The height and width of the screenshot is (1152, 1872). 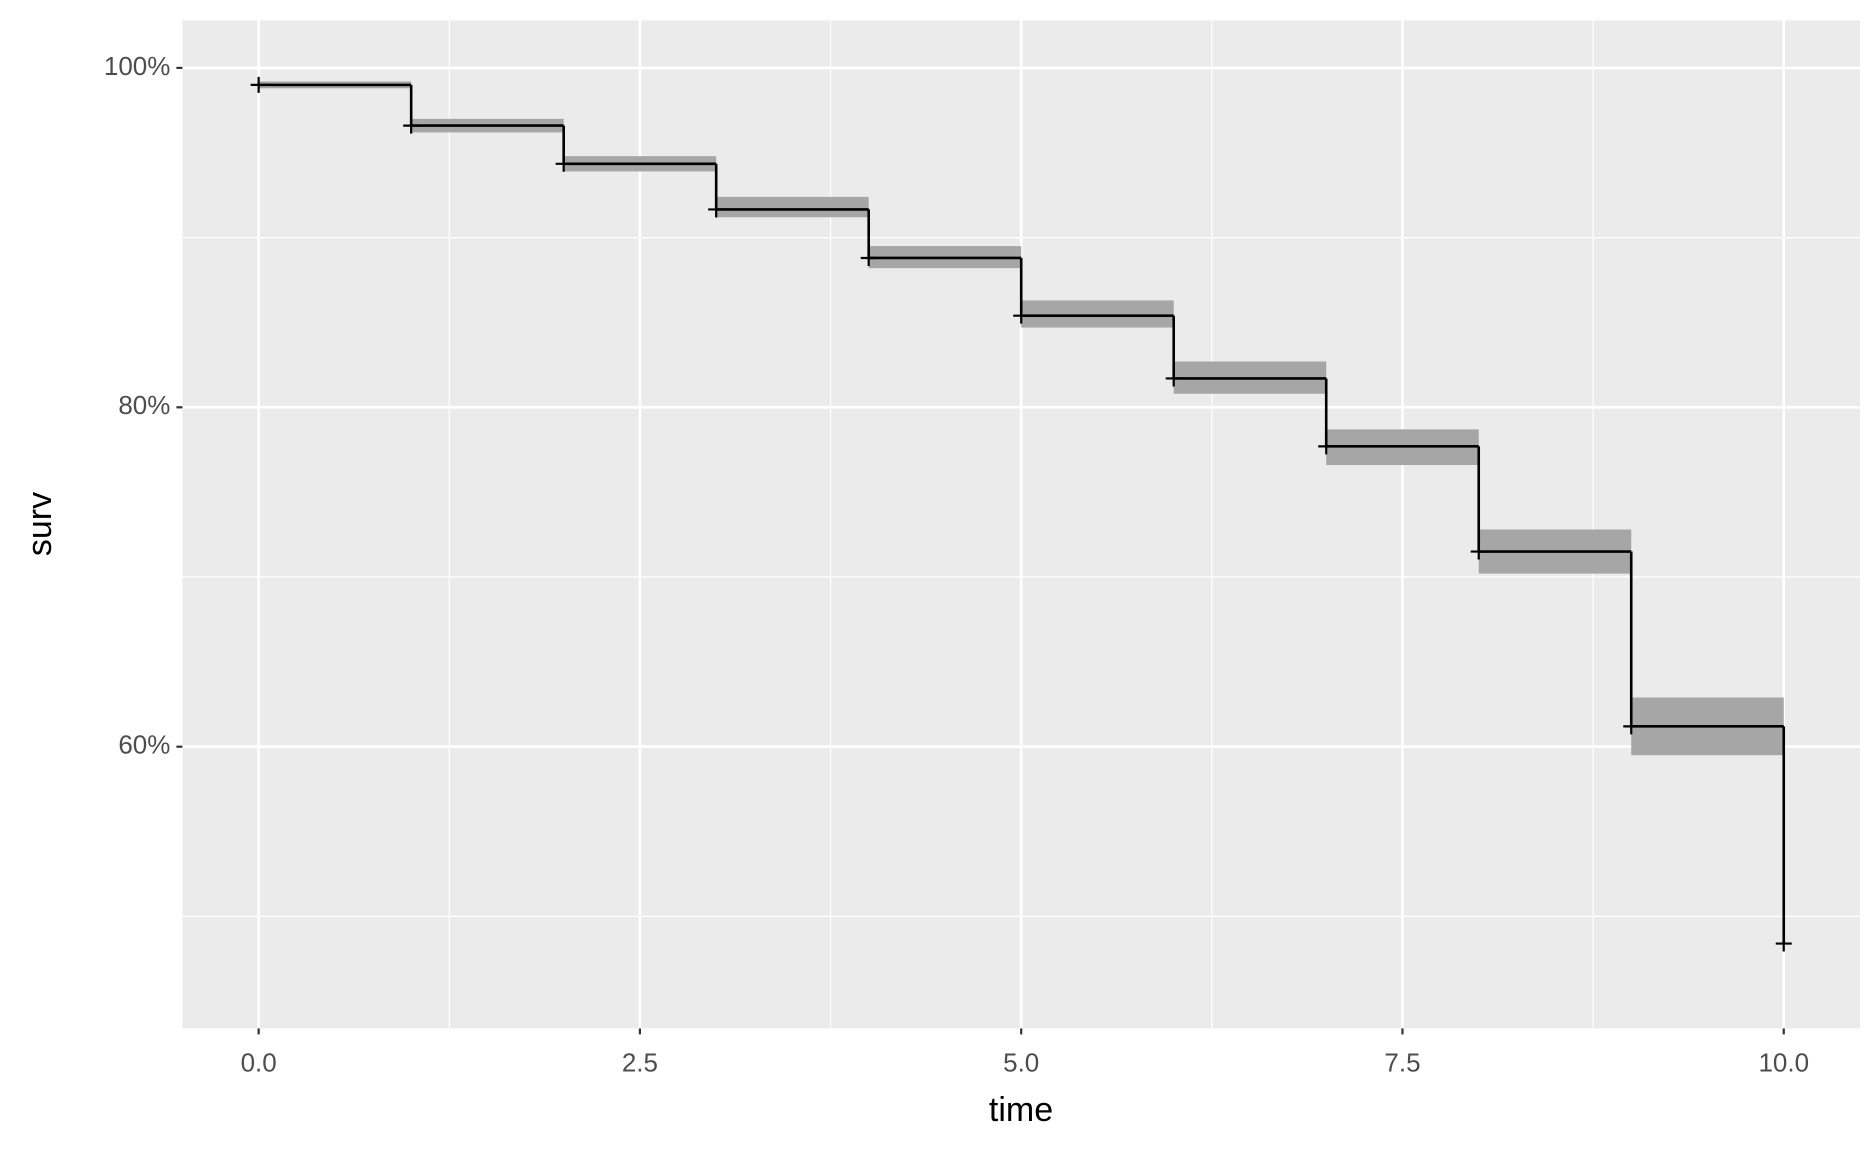 What do you see at coordinates (137, 66) in the screenshot?
I see `y-tick-label: 100%` at bounding box center [137, 66].